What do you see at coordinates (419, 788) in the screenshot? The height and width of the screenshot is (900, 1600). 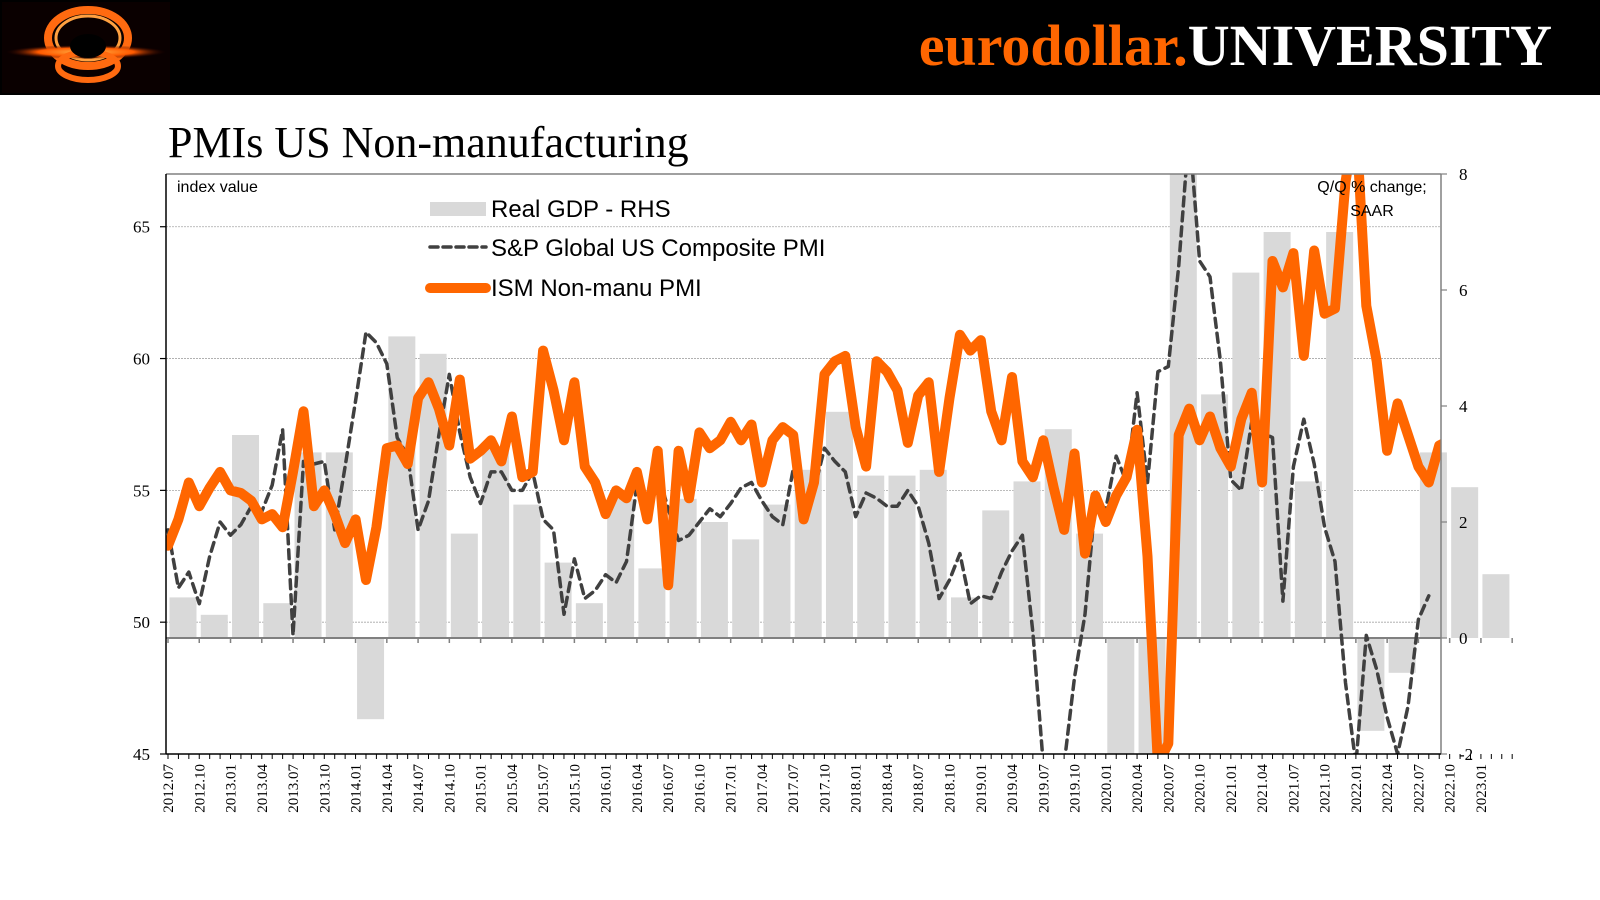 I see `x-tick-label: 2014.07` at bounding box center [419, 788].